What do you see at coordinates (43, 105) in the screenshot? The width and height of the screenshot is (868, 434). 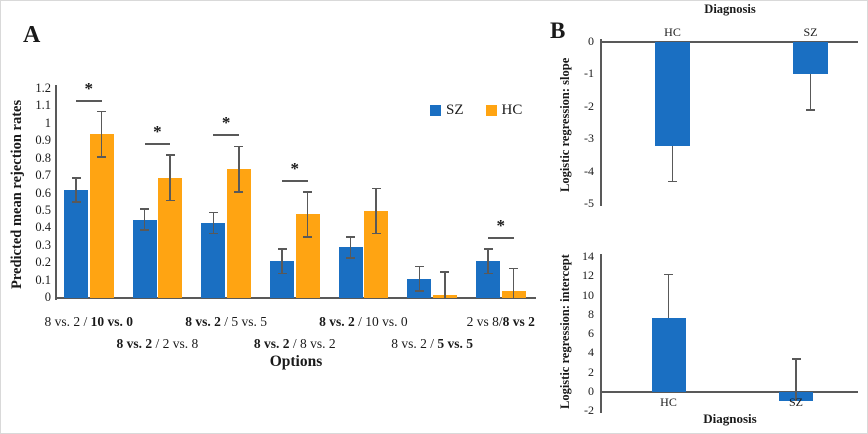 I see `y-tick-label: 1.1` at bounding box center [43, 105].